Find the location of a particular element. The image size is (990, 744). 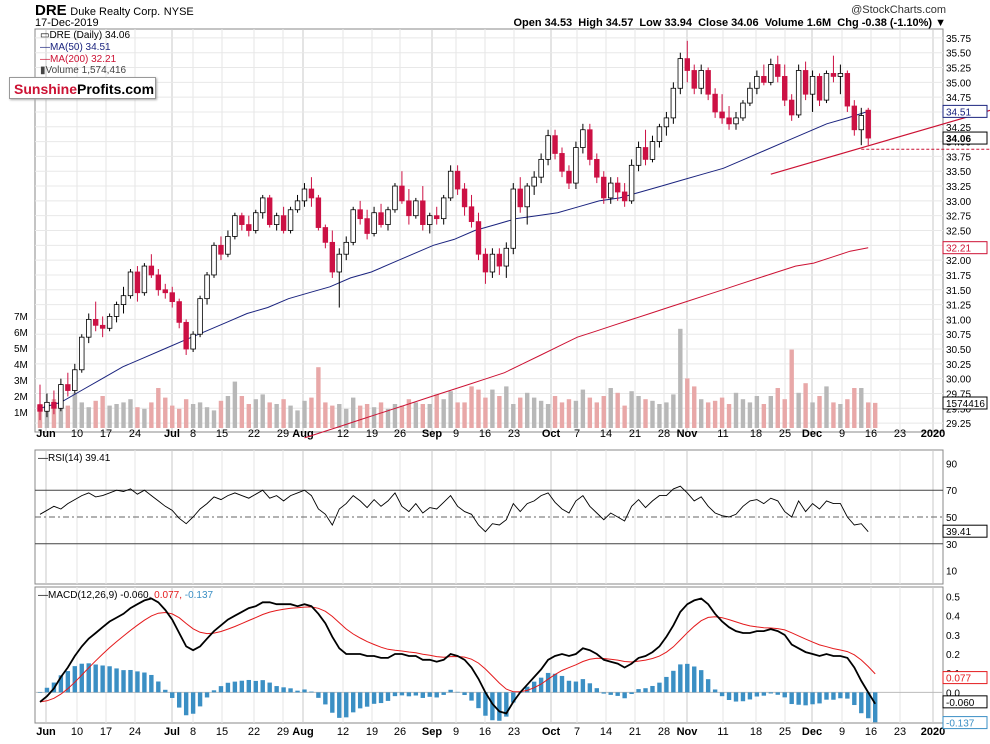

symbol: DRE is located at coordinates (51, 10).